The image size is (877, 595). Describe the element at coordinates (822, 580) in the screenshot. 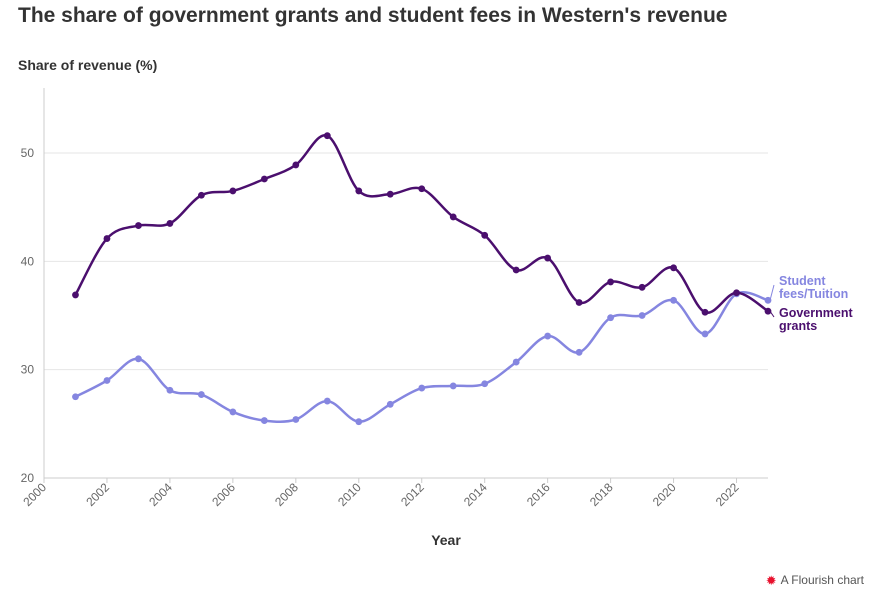

I see `flourish-credit-text: A Flourish chart` at that location.